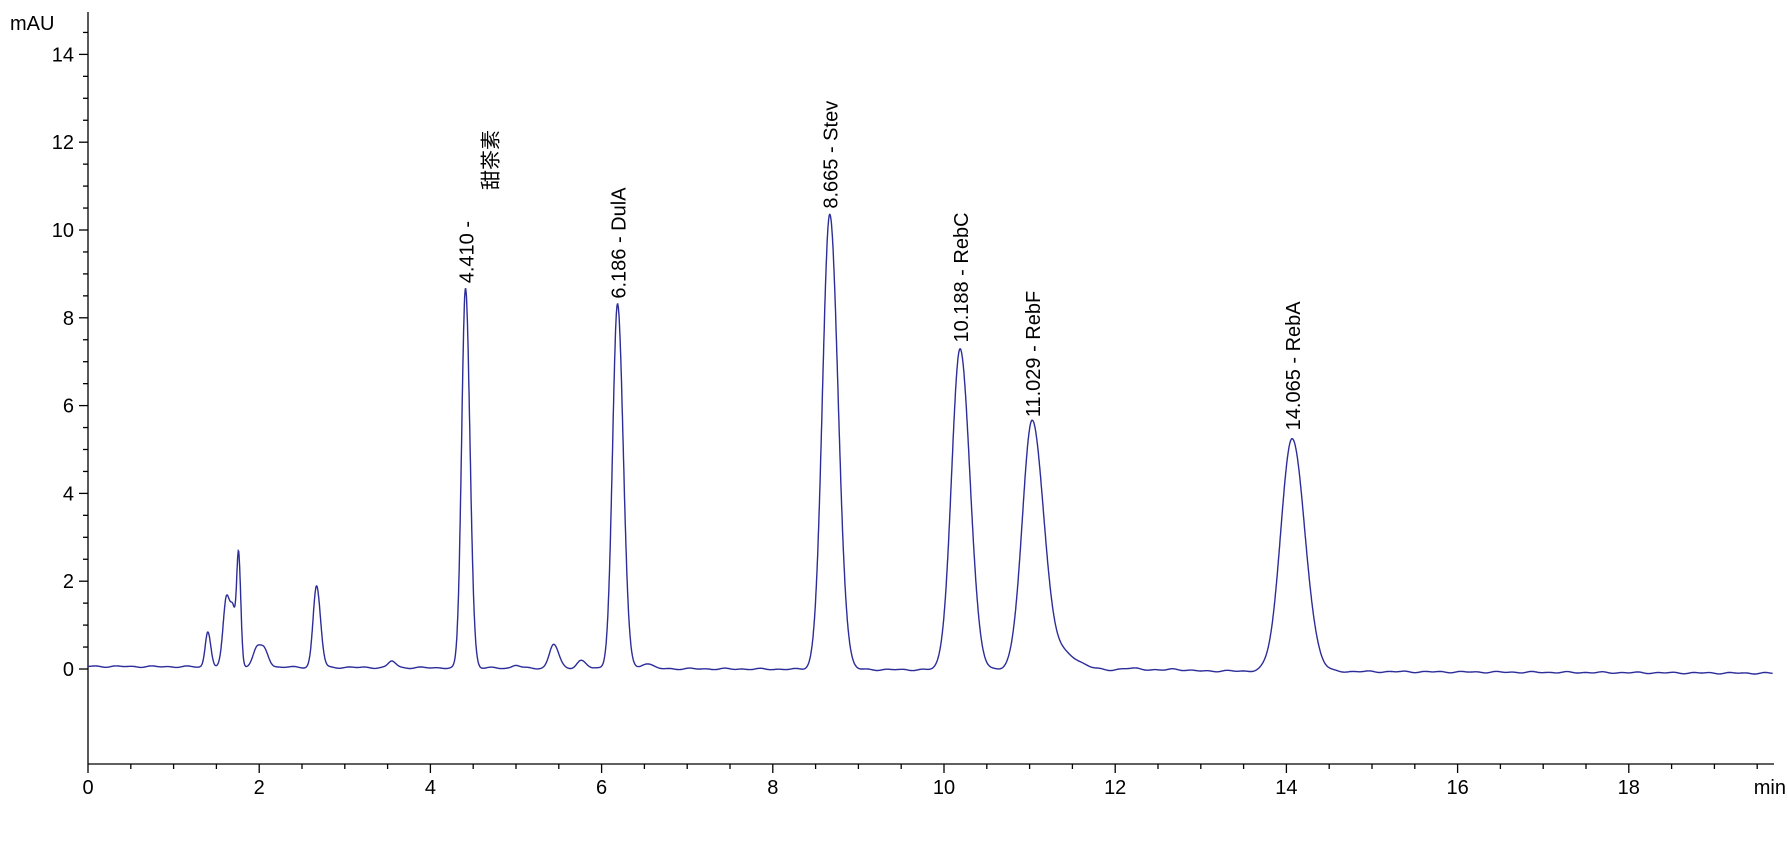 This screenshot has height=843, width=1788. Describe the element at coordinates (1629, 788) in the screenshot. I see `x-tick-label: 18` at that location.